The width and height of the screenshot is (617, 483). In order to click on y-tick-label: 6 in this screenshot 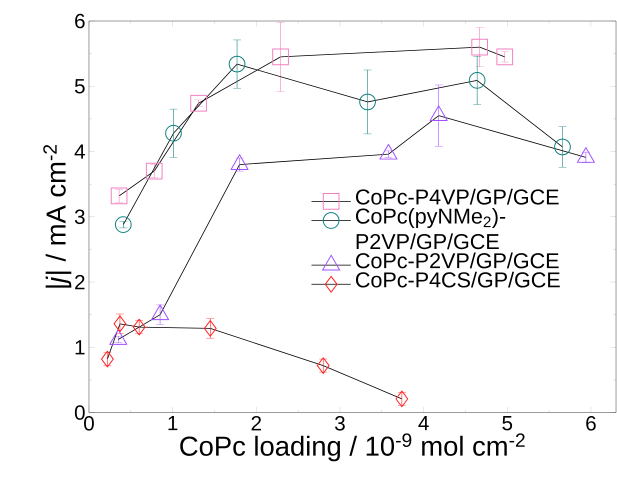, I will do `click(80, 21)`.